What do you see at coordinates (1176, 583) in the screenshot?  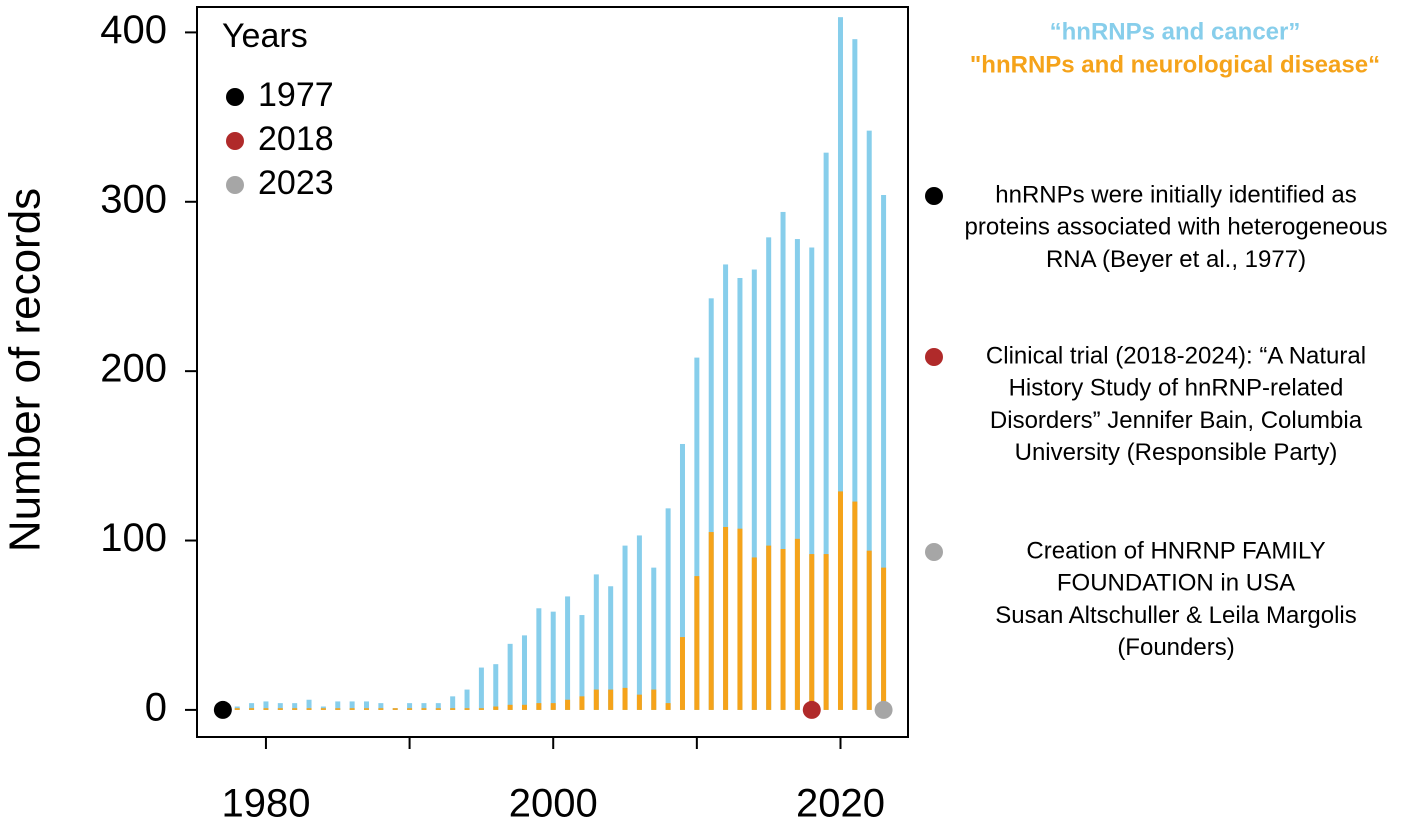 I see `annotation-text: FOUNDATION in USA` at bounding box center [1176, 583].